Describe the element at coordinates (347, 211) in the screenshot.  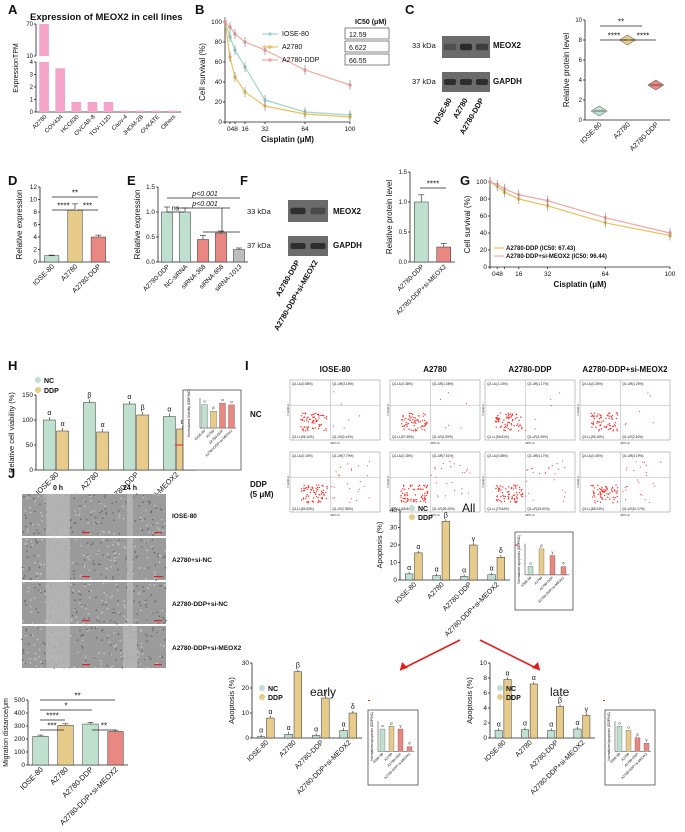
I see `panel-f-band1-name: MEOX2` at that location.